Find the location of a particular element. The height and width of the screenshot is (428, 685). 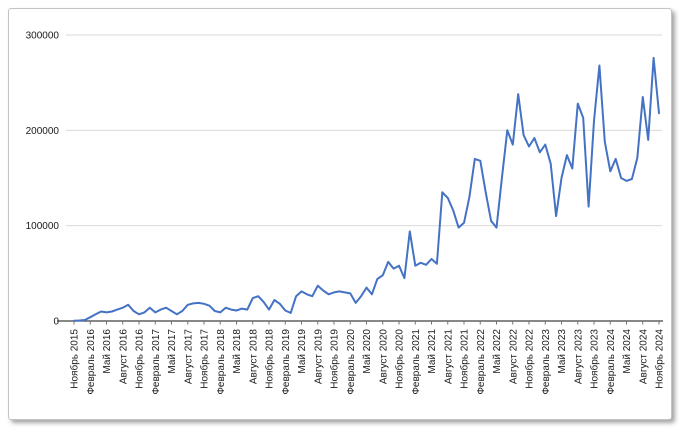

x-tick-label: Февраль 2022 is located at coordinates (481, 362).